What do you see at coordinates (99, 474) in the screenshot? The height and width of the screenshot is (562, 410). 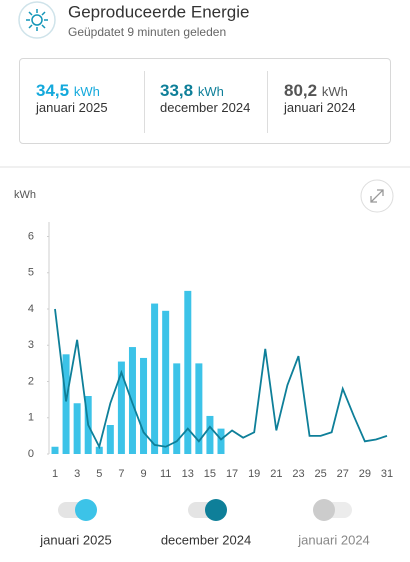 I see `x-tick-label: 5` at bounding box center [99, 474].